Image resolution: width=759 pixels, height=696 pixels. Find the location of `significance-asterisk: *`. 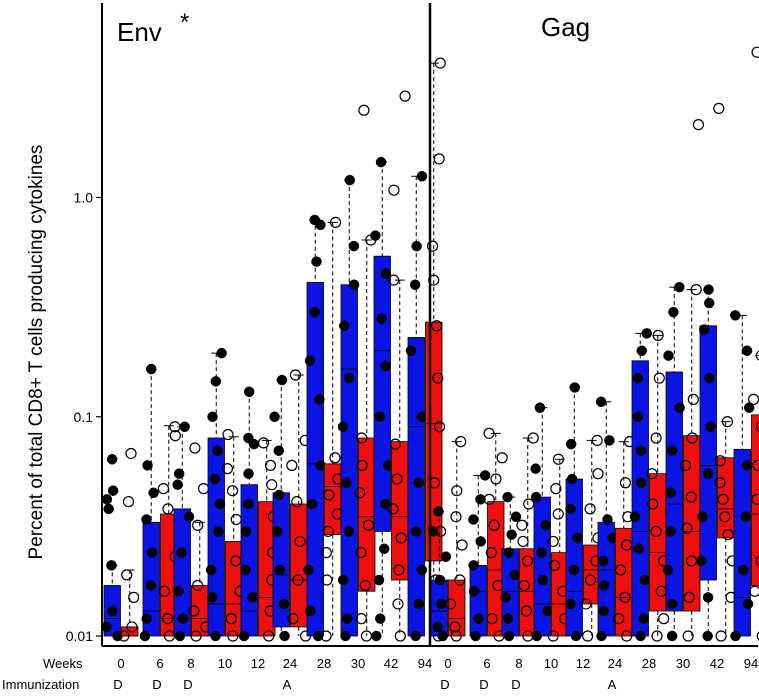

significance-asterisk: * is located at coordinates (184, 22).